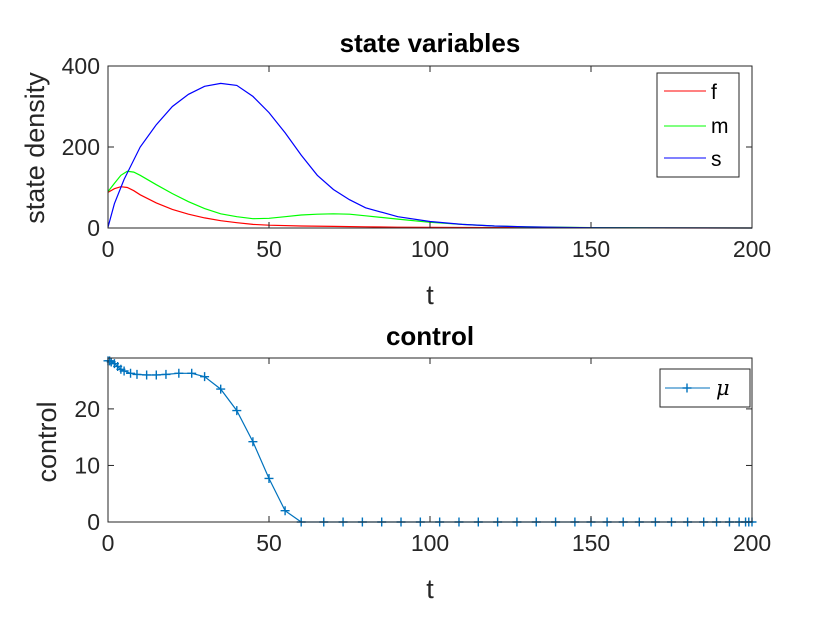 The image size is (830, 623). What do you see at coordinates (720, 126) in the screenshot?
I see `legend-label-m: m` at bounding box center [720, 126].